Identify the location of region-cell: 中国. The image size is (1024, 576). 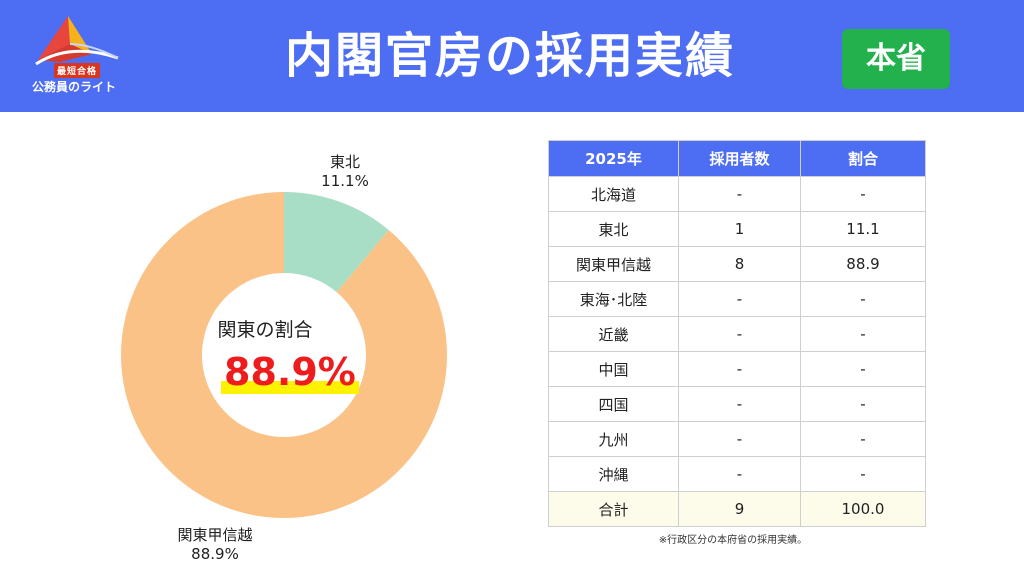
(613, 369).